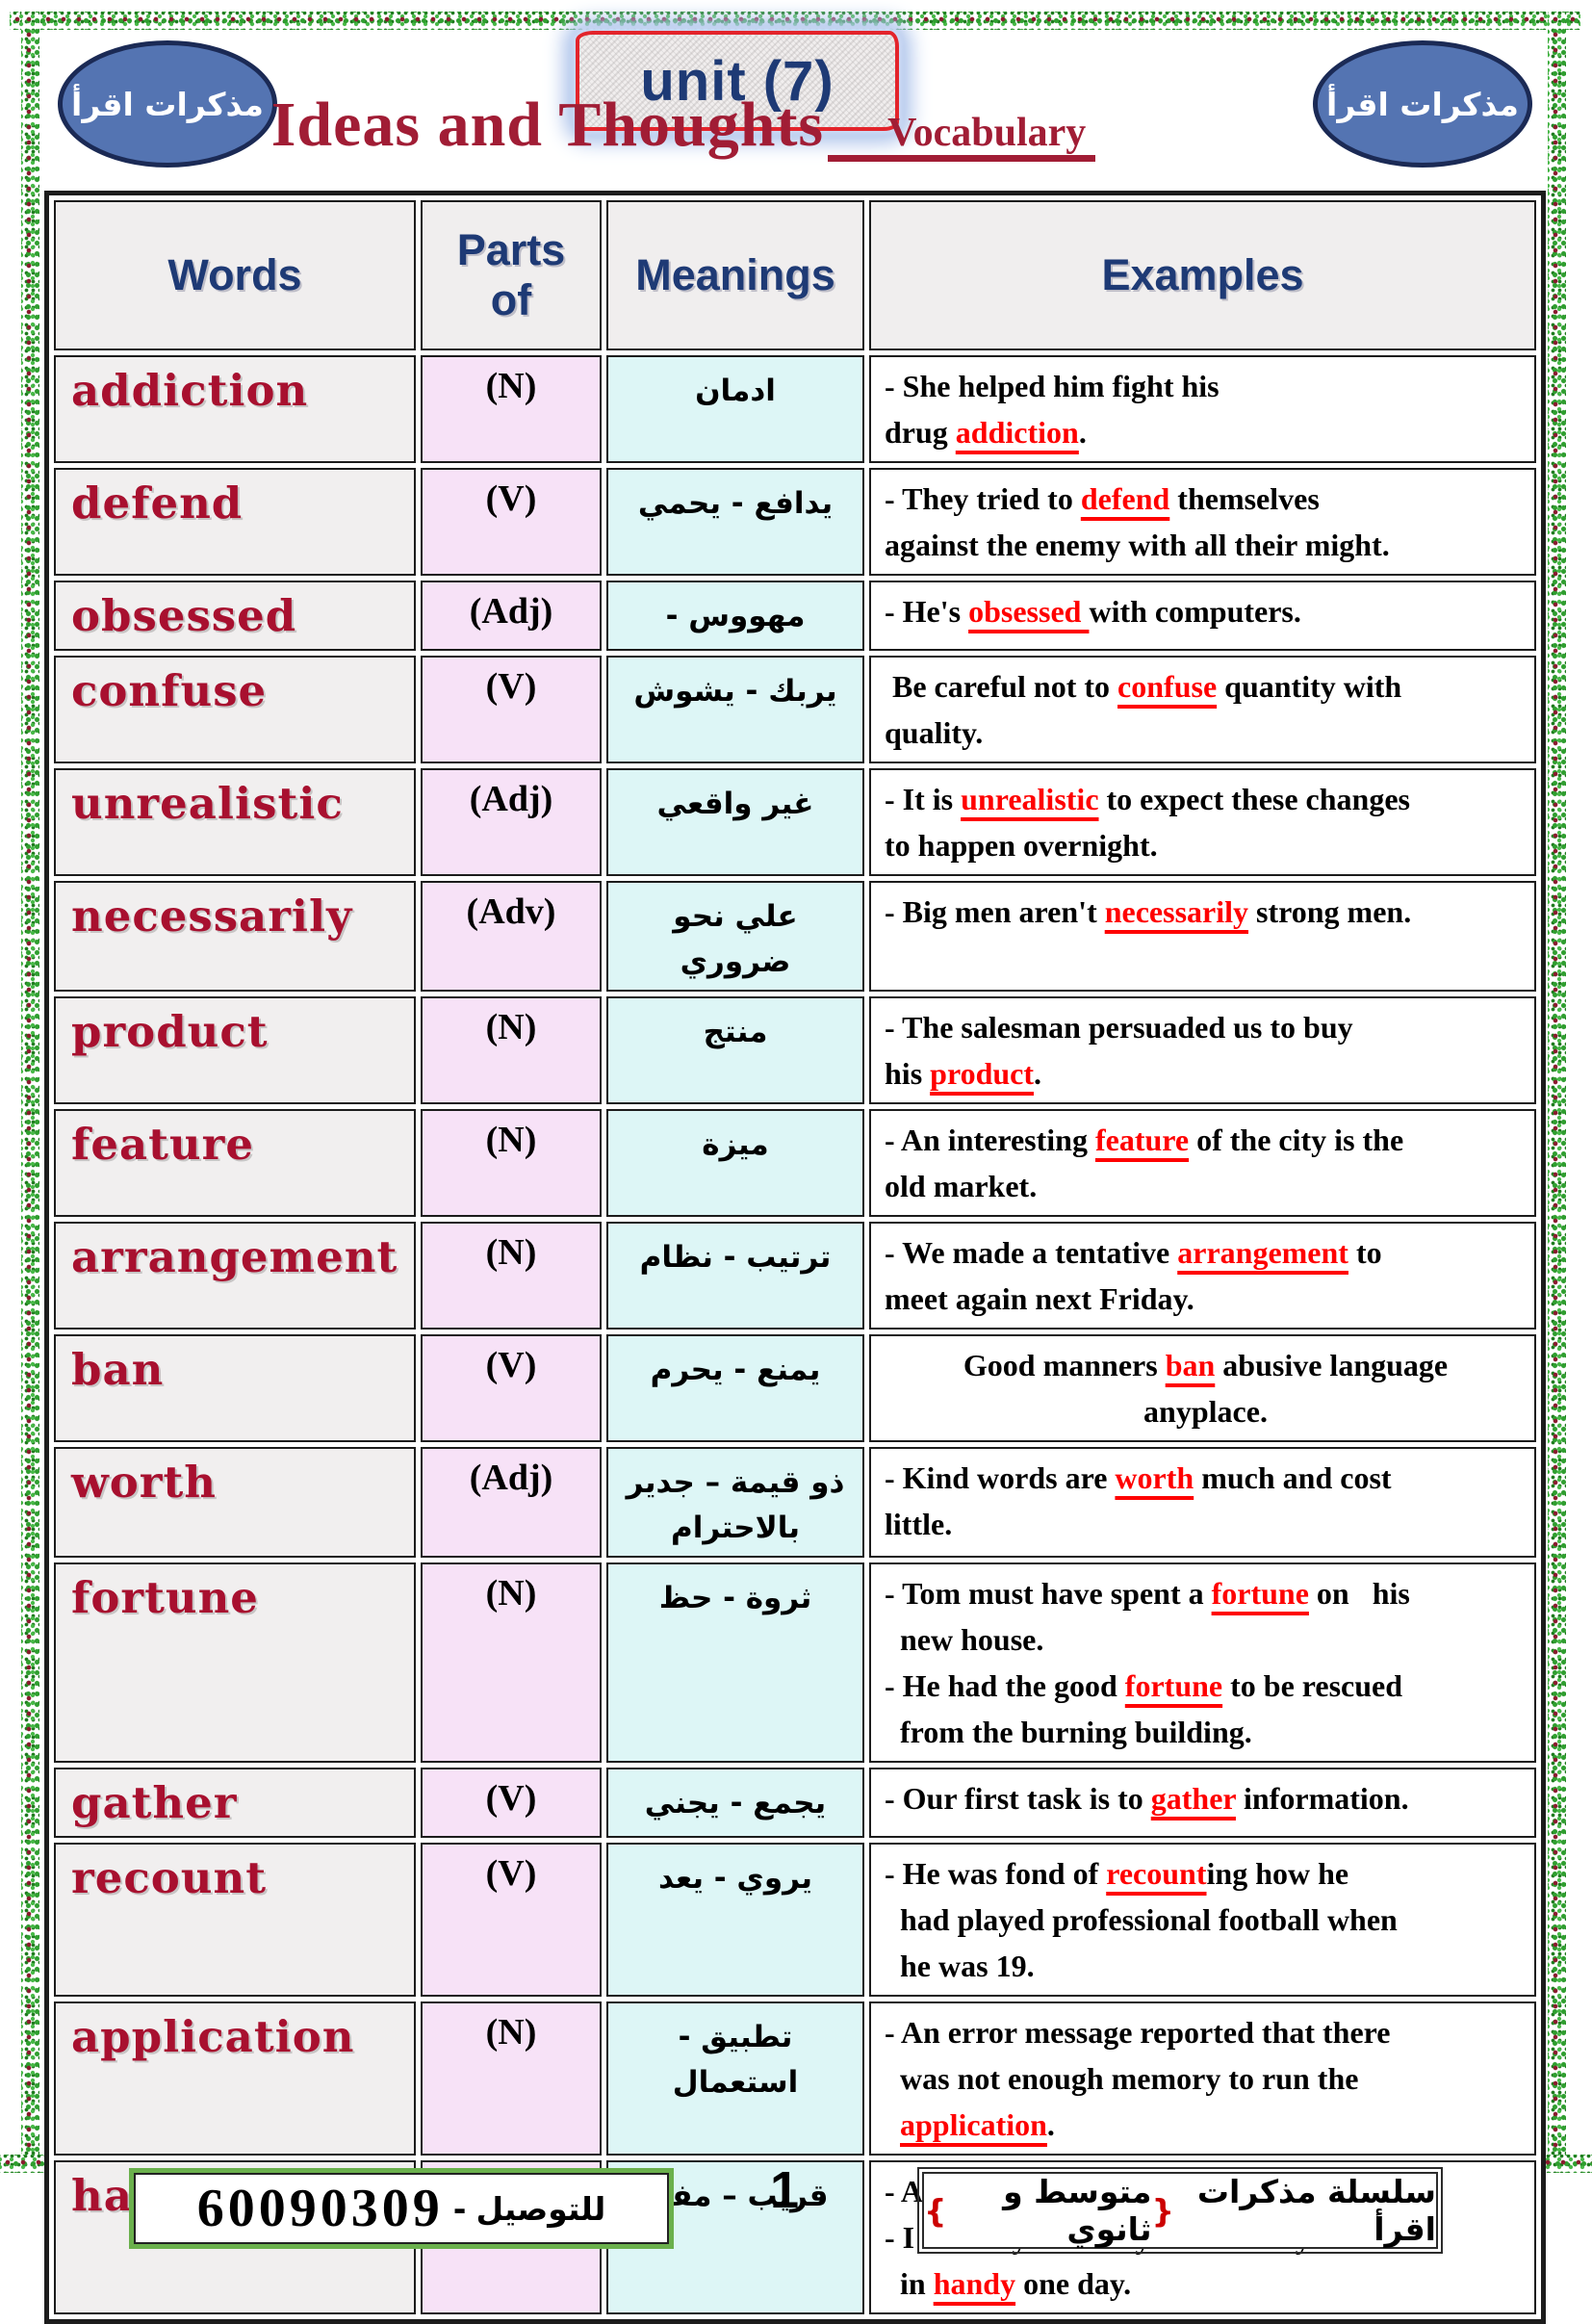  What do you see at coordinates (1316, 2210) in the screenshot?
I see `series-title-text: سلسلة مذكرات اقرأ` at bounding box center [1316, 2210].